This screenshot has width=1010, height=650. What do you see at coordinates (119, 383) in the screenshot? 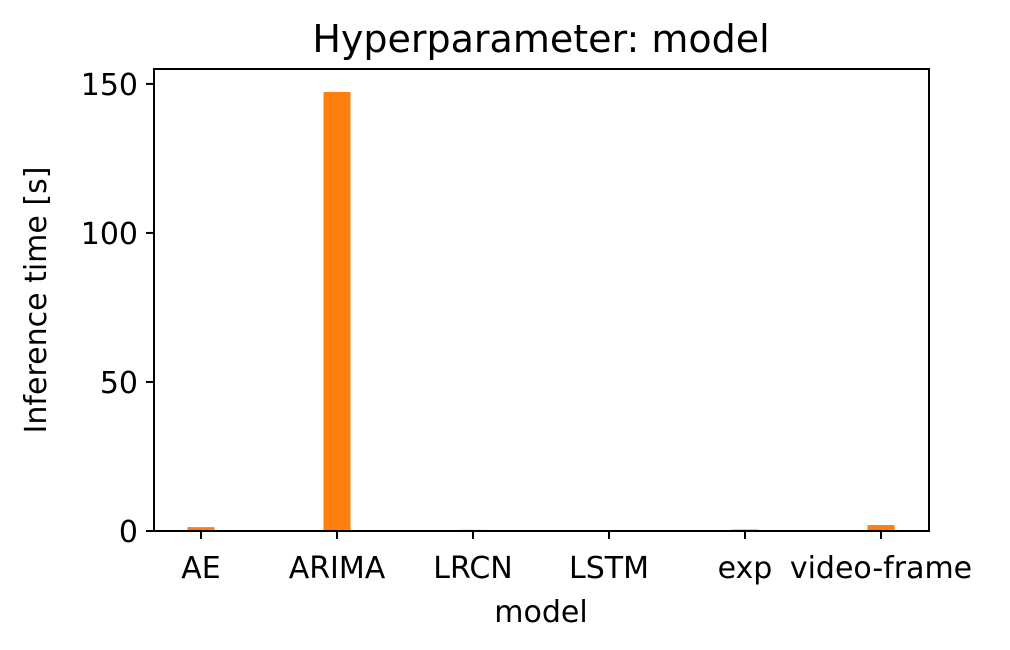
I see `y-tick-label: 50` at bounding box center [119, 383].